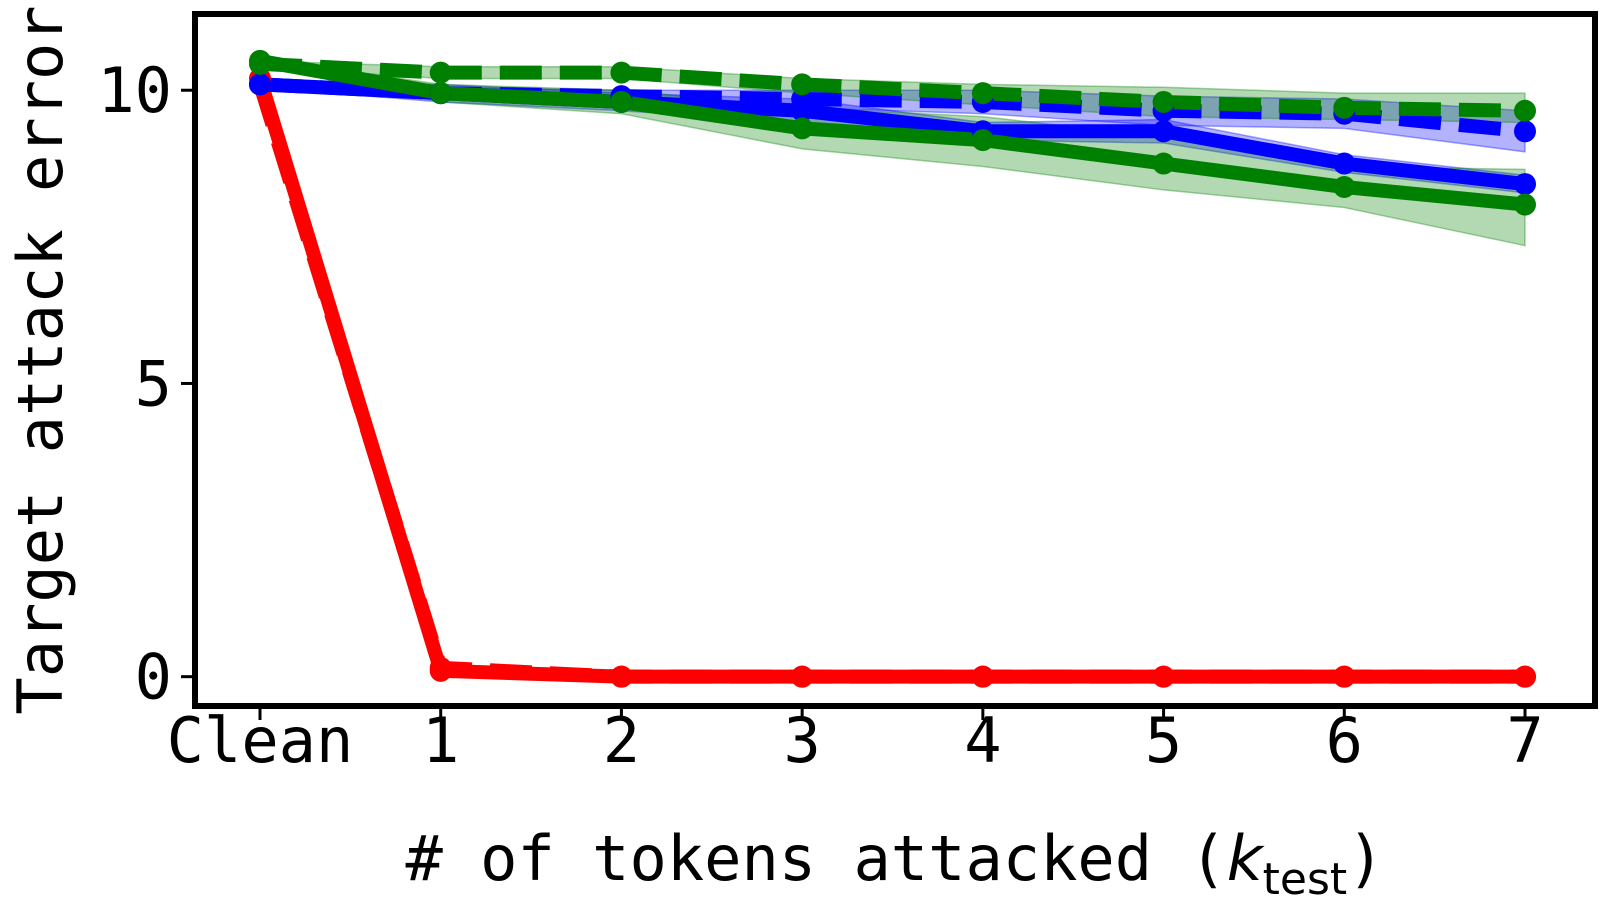 This screenshot has width=1608, height=901. Describe the element at coordinates (801, 740) in the screenshot. I see `x-tick-label: 3` at that location.